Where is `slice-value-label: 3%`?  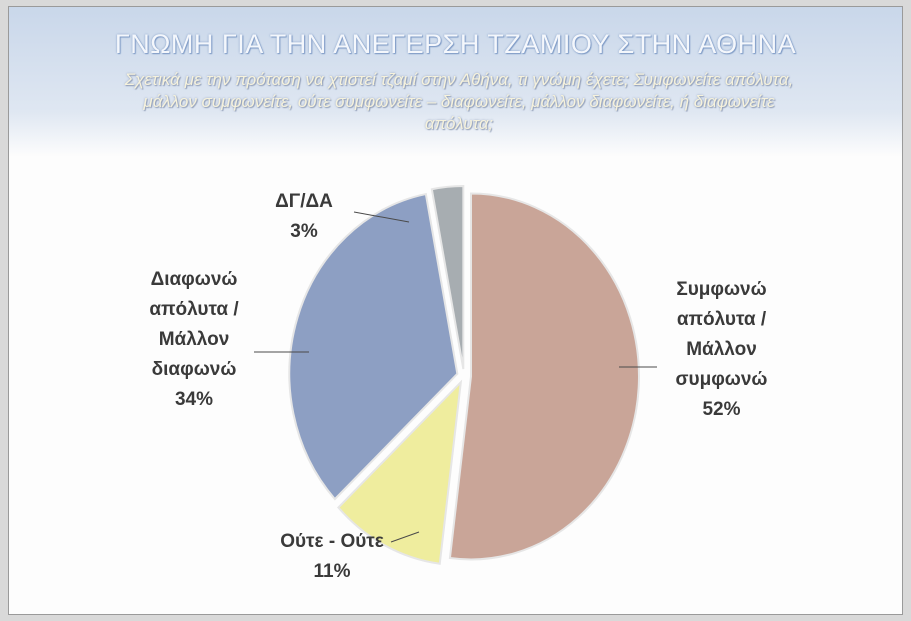
slice-value-label: 3% is located at coordinates (304, 231).